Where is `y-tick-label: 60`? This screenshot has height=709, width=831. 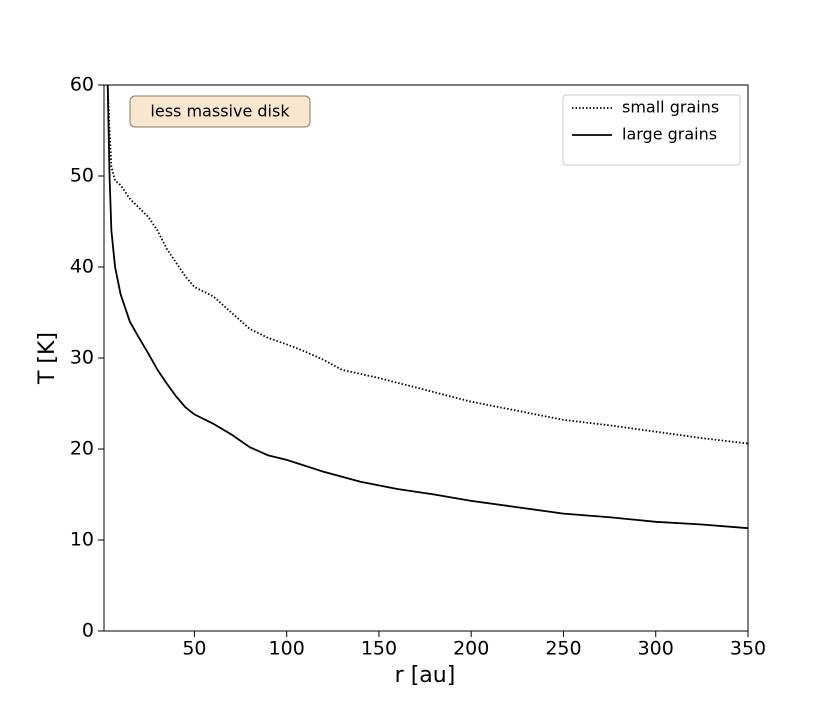 y-tick-label: 60 is located at coordinates (82, 85).